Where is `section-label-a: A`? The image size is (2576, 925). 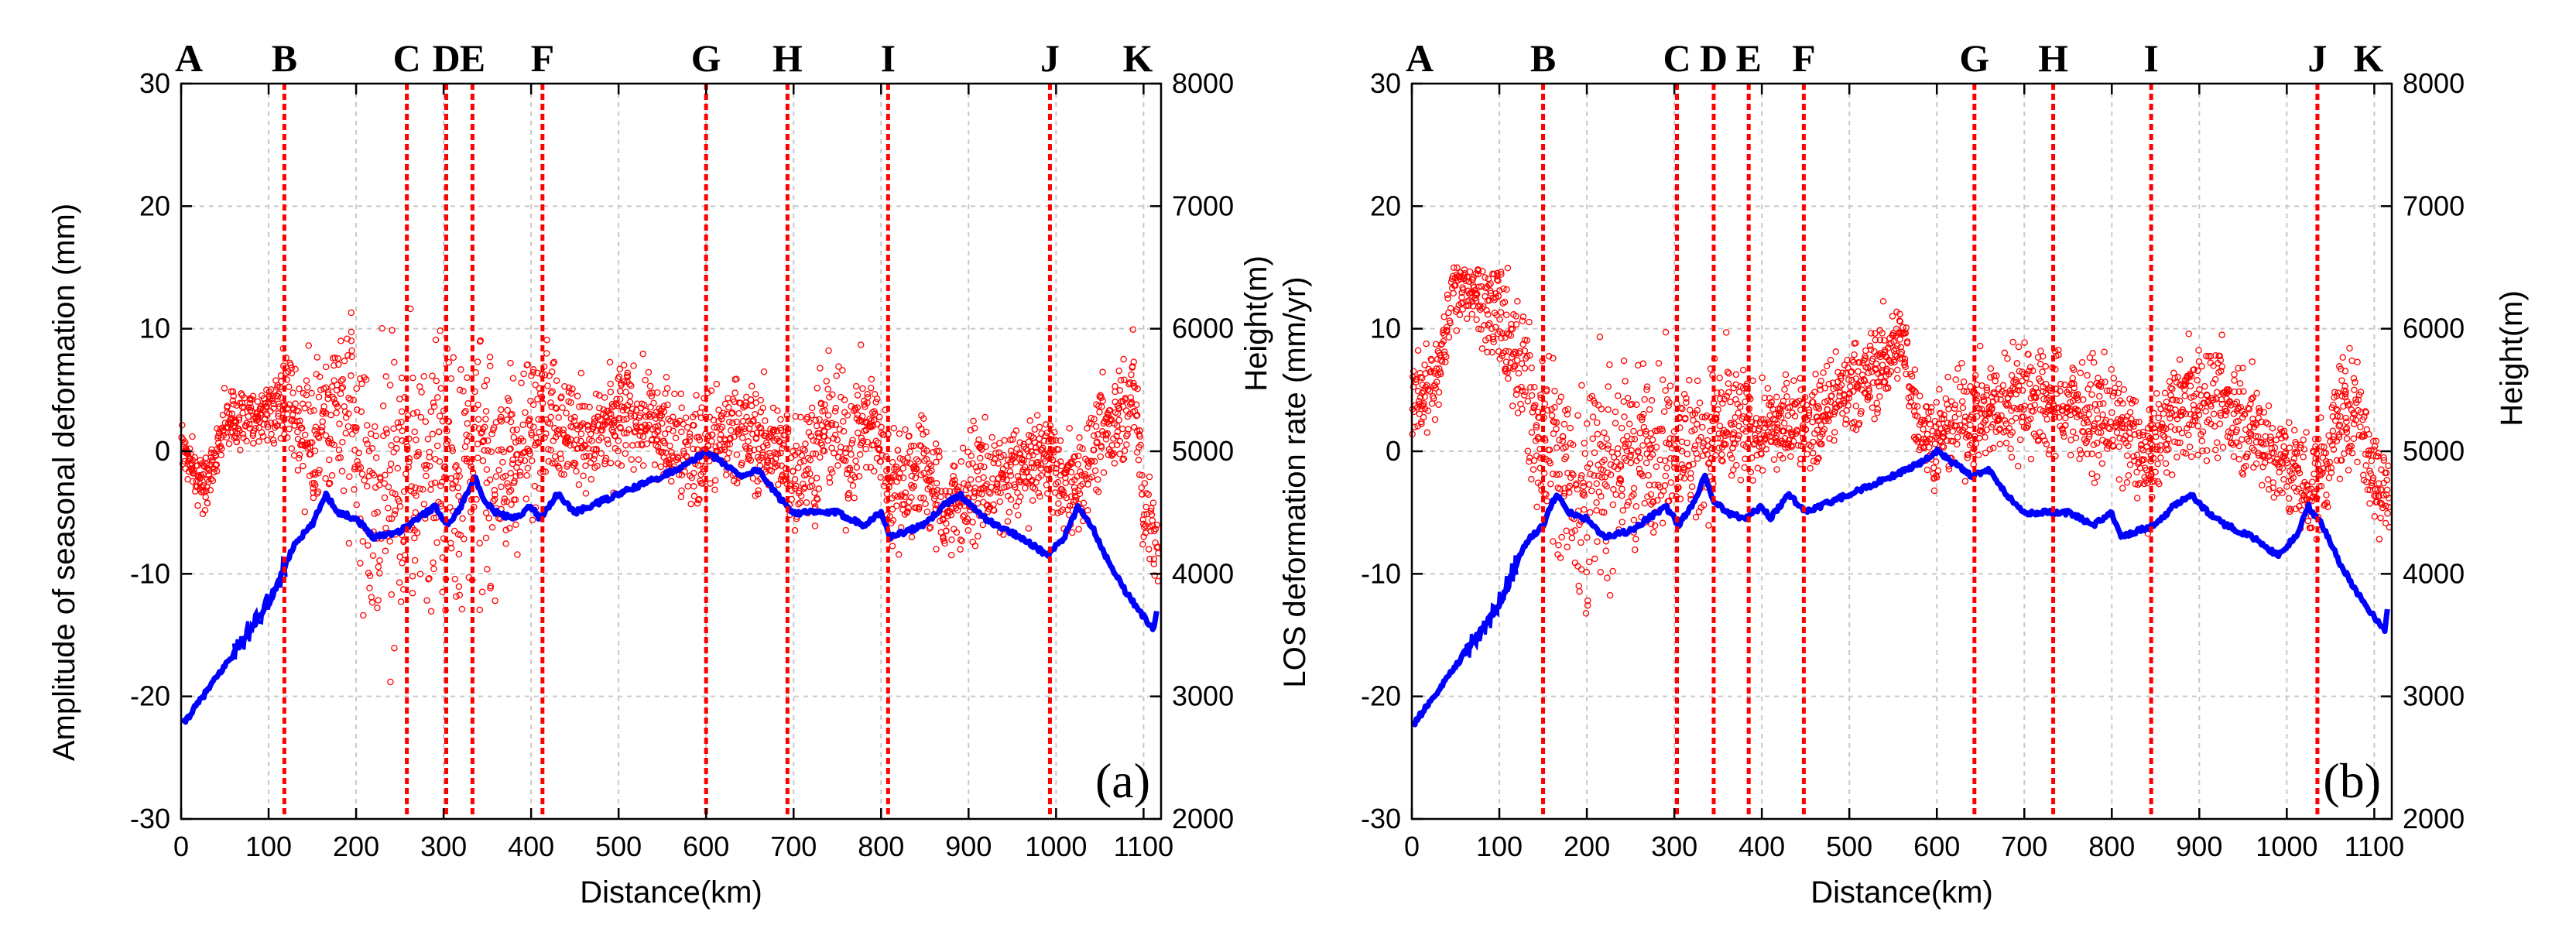
section-label-a: A is located at coordinates (189, 58).